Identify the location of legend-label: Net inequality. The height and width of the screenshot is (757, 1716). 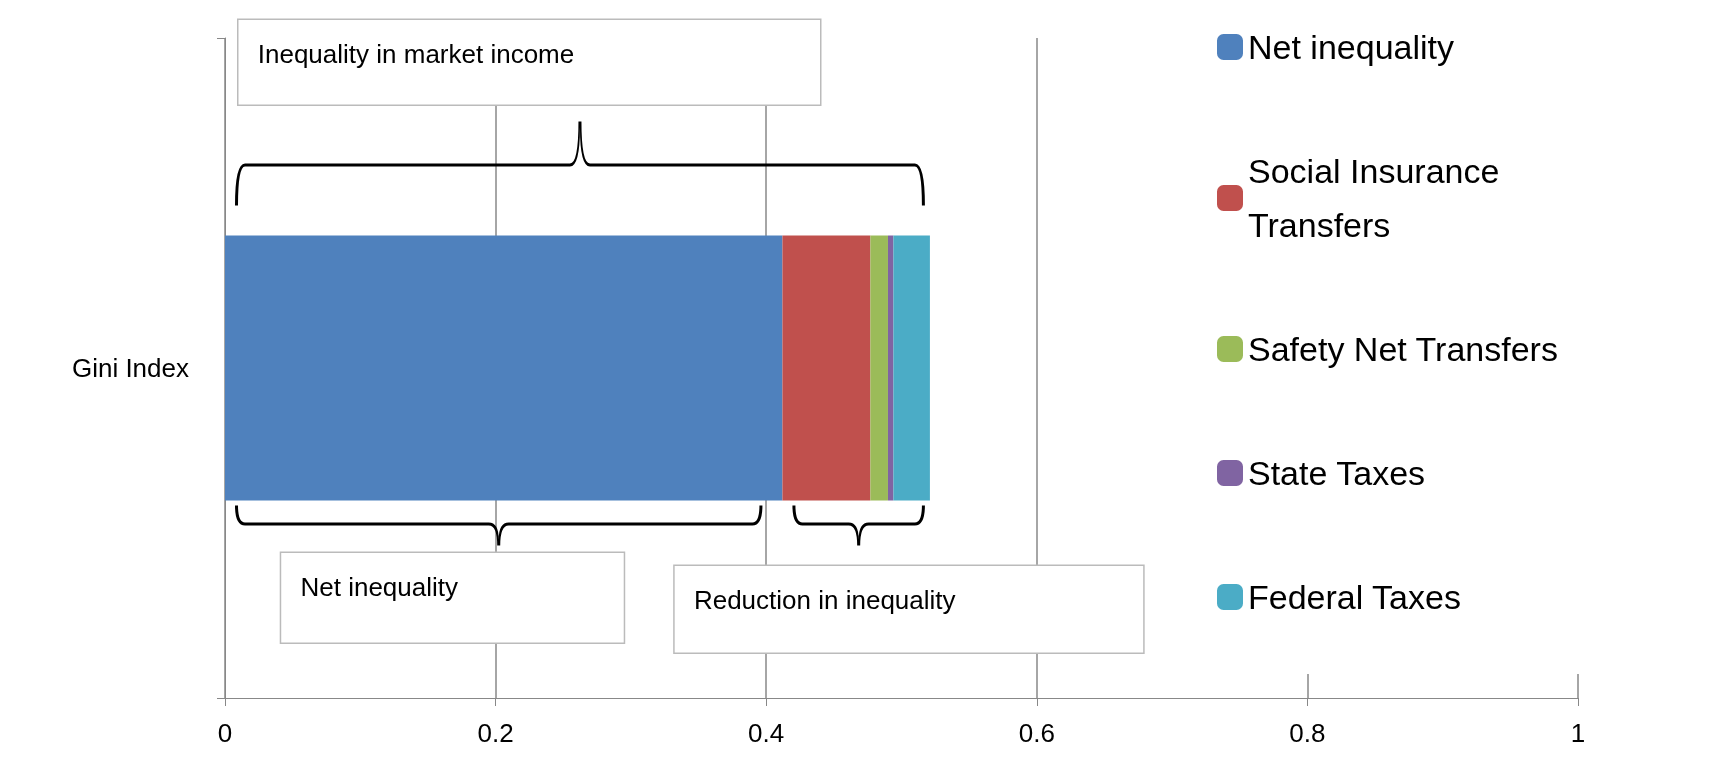
(1351, 47).